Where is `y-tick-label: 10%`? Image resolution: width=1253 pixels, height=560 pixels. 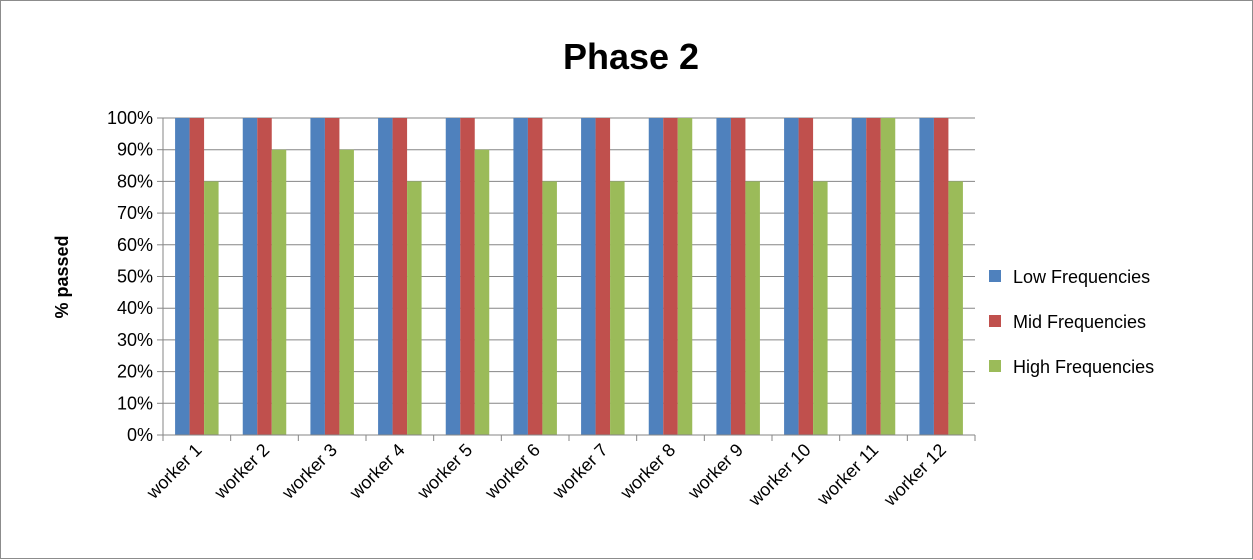 y-tick-label: 10% is located at coordinates (135, 403).